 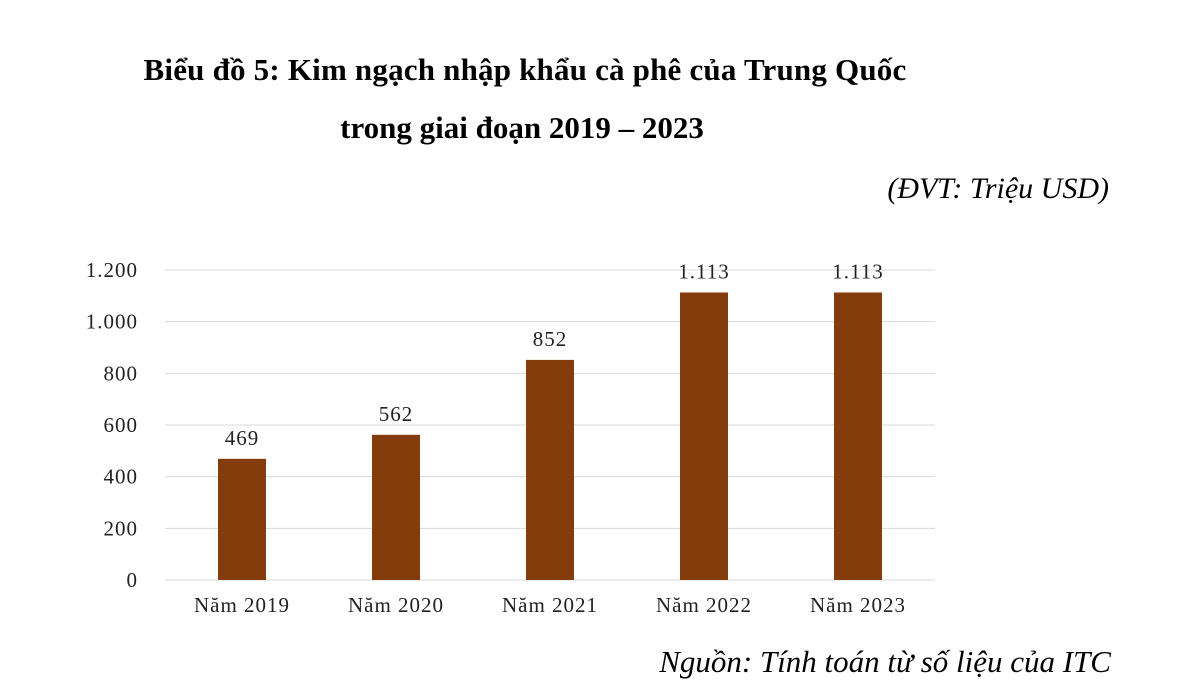 What do you see at coordinates (396, 605) in the screenshot?
I see `x-tick-label: Năm 2020` at bounding box center [396, 605].